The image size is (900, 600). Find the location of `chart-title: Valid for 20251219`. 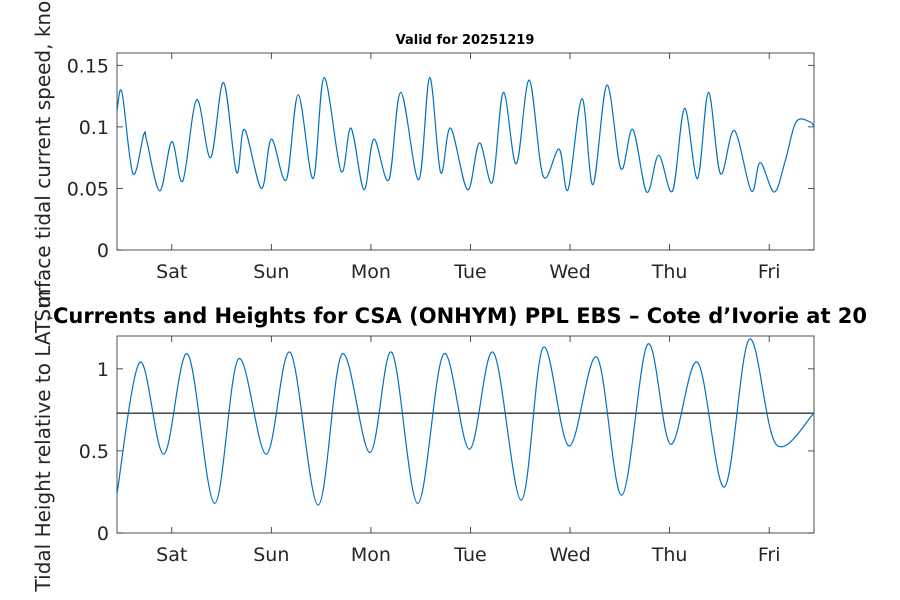

chart-title: Valid for 20251219 is located at coordinates (465, 40).